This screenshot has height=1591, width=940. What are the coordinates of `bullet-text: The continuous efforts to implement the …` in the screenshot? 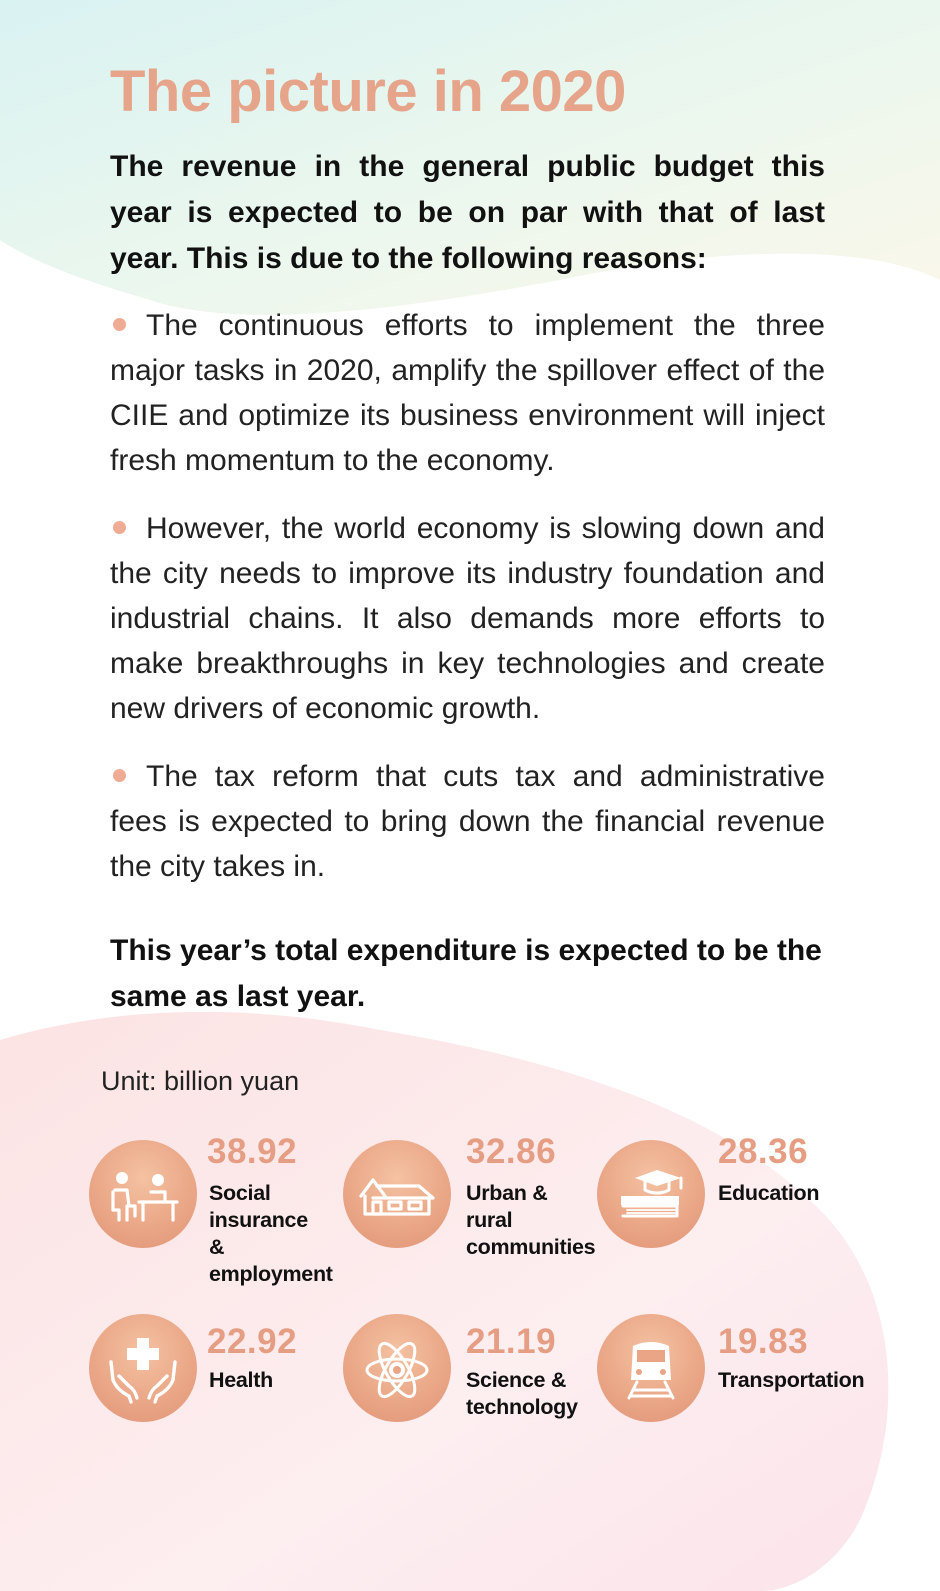 It's located at (467, 393).